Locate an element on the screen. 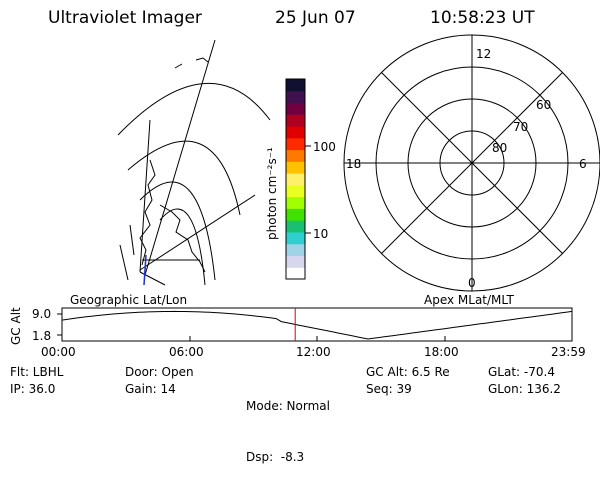 This screenshot has height=483, width=600. timeline-ylabel: GC Alt is located at coordinates (16, 326).